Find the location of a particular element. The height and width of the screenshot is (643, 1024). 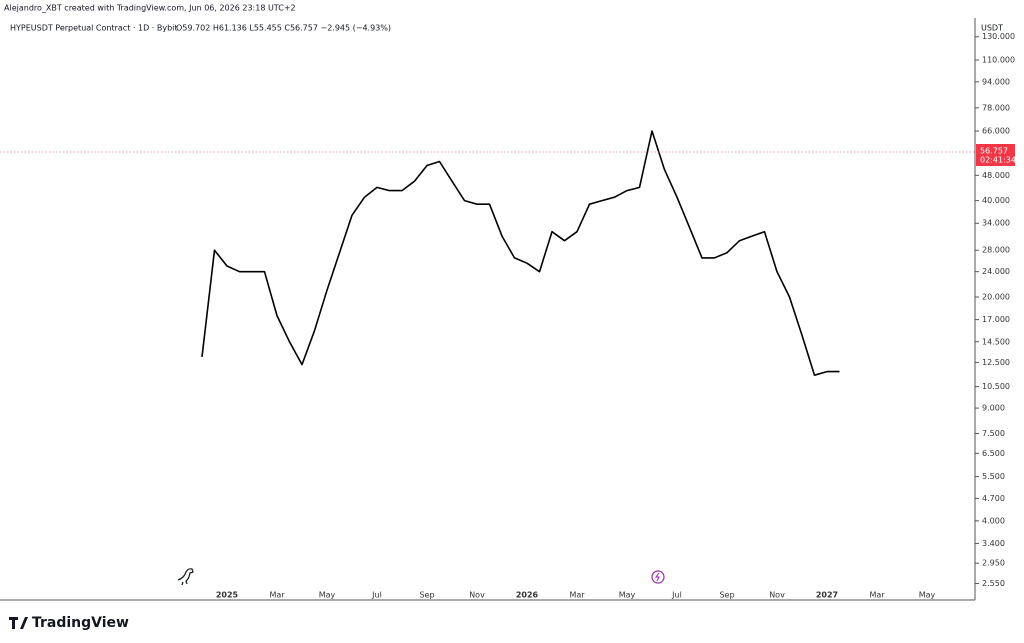

y-tick-label: 110.000 is located at coordinates (998, 59).